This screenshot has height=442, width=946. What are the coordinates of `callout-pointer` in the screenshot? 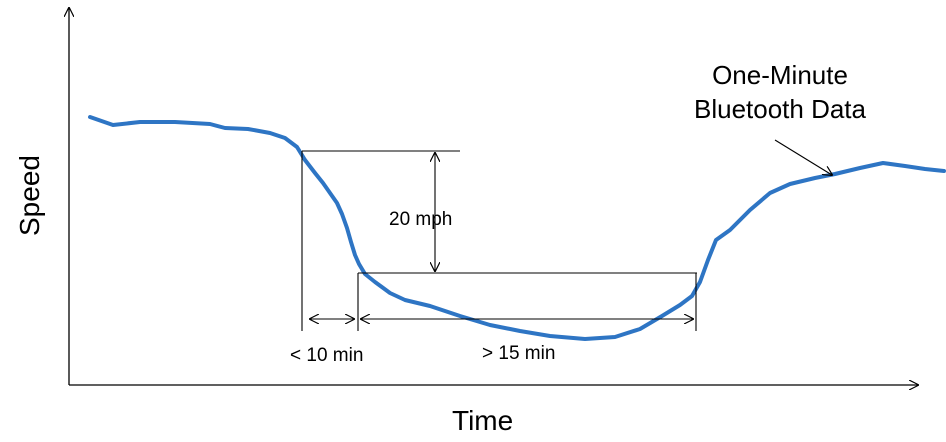 It's located at (803, 157).